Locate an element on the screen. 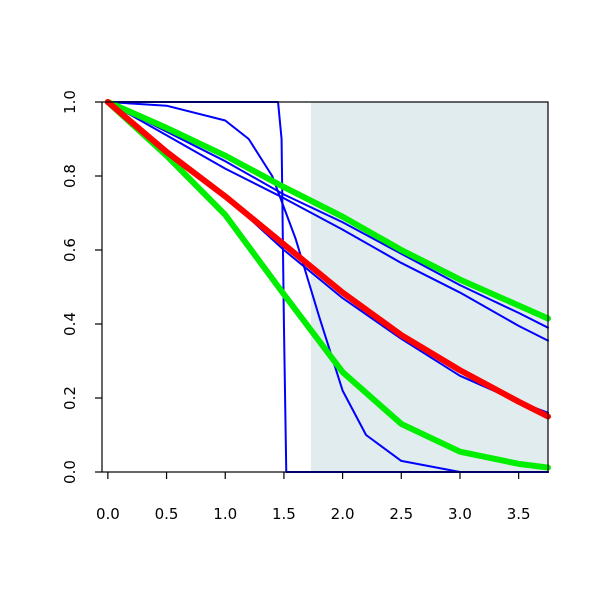 The image size is (600, 600). y-tick-label: 1.0 is located at coordinates (70, 102).